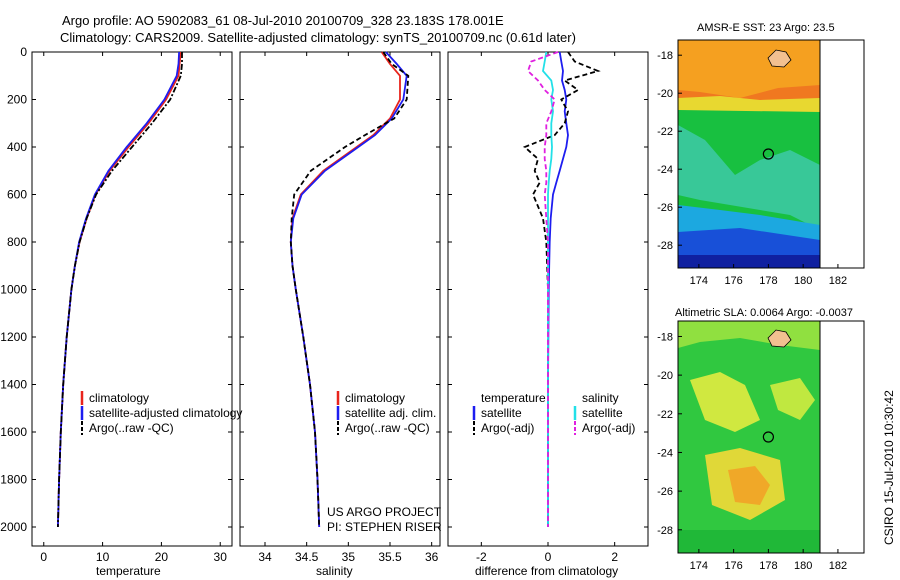 This screenshot has width=900, height=580. I want to click on y-tick-label: 1000, so click(13, 290).